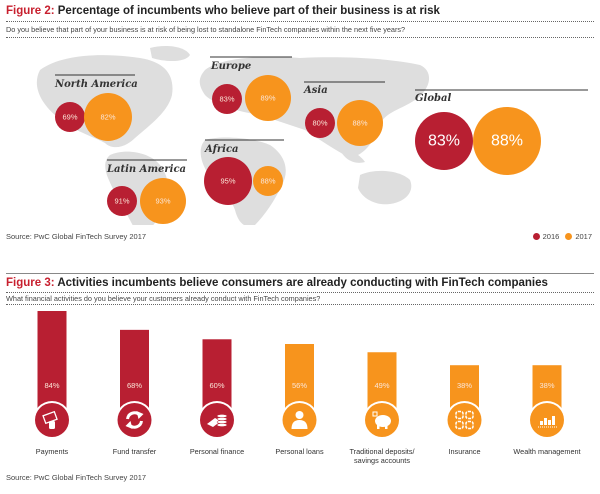 This screenshot has width=600, height=494. I want to click on bubble-label-2016: 69%, so click(69, 117).